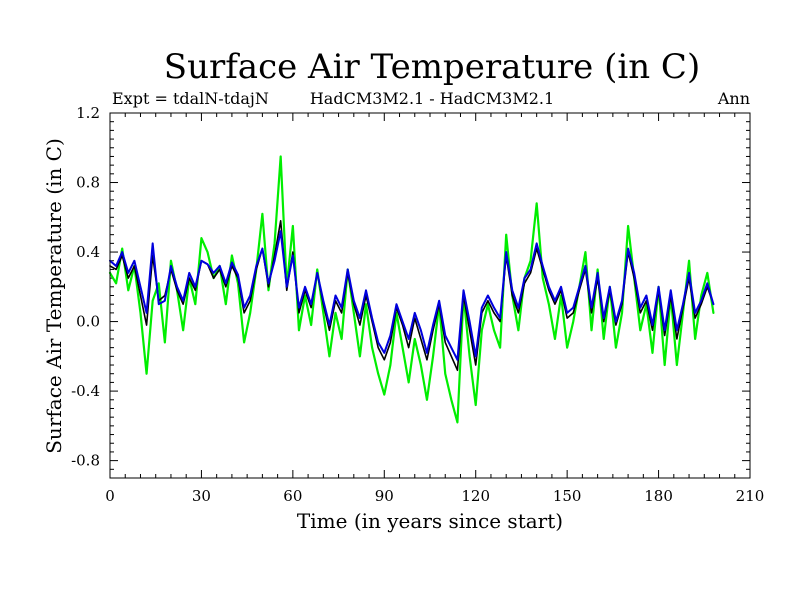 This screenshot has width=800, height=600. Describe the element at coordinates (88, 252) in the screenshot. I see `y-tick-label: 0.4` at that location.